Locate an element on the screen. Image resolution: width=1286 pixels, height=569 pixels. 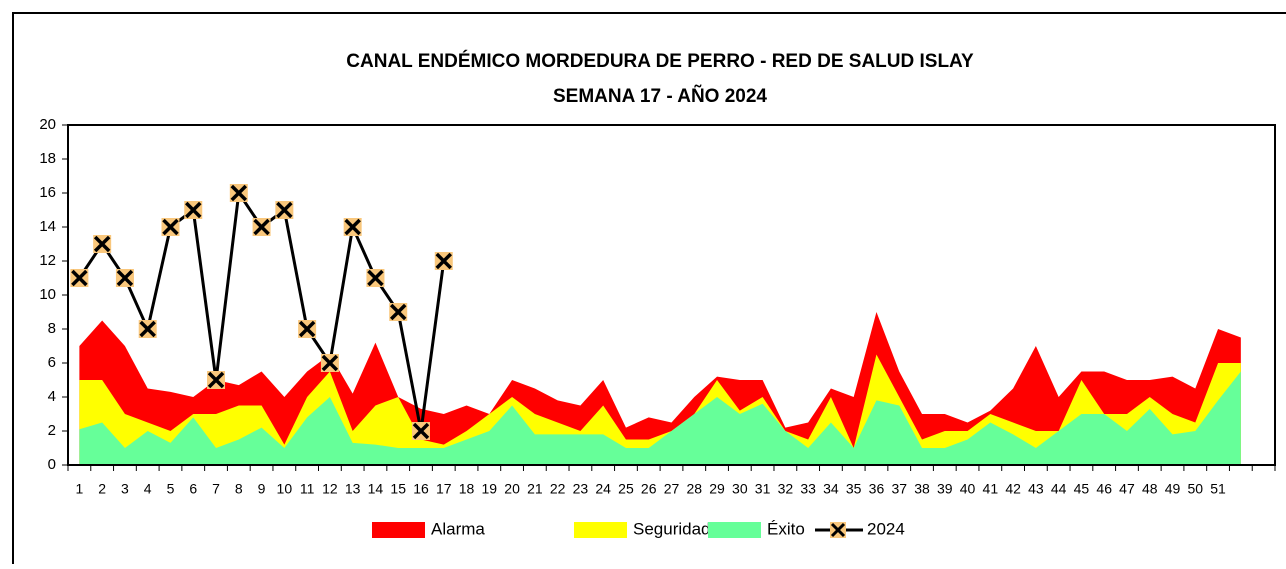
y-tick-label: 20 is located at coordinates (47, 124).